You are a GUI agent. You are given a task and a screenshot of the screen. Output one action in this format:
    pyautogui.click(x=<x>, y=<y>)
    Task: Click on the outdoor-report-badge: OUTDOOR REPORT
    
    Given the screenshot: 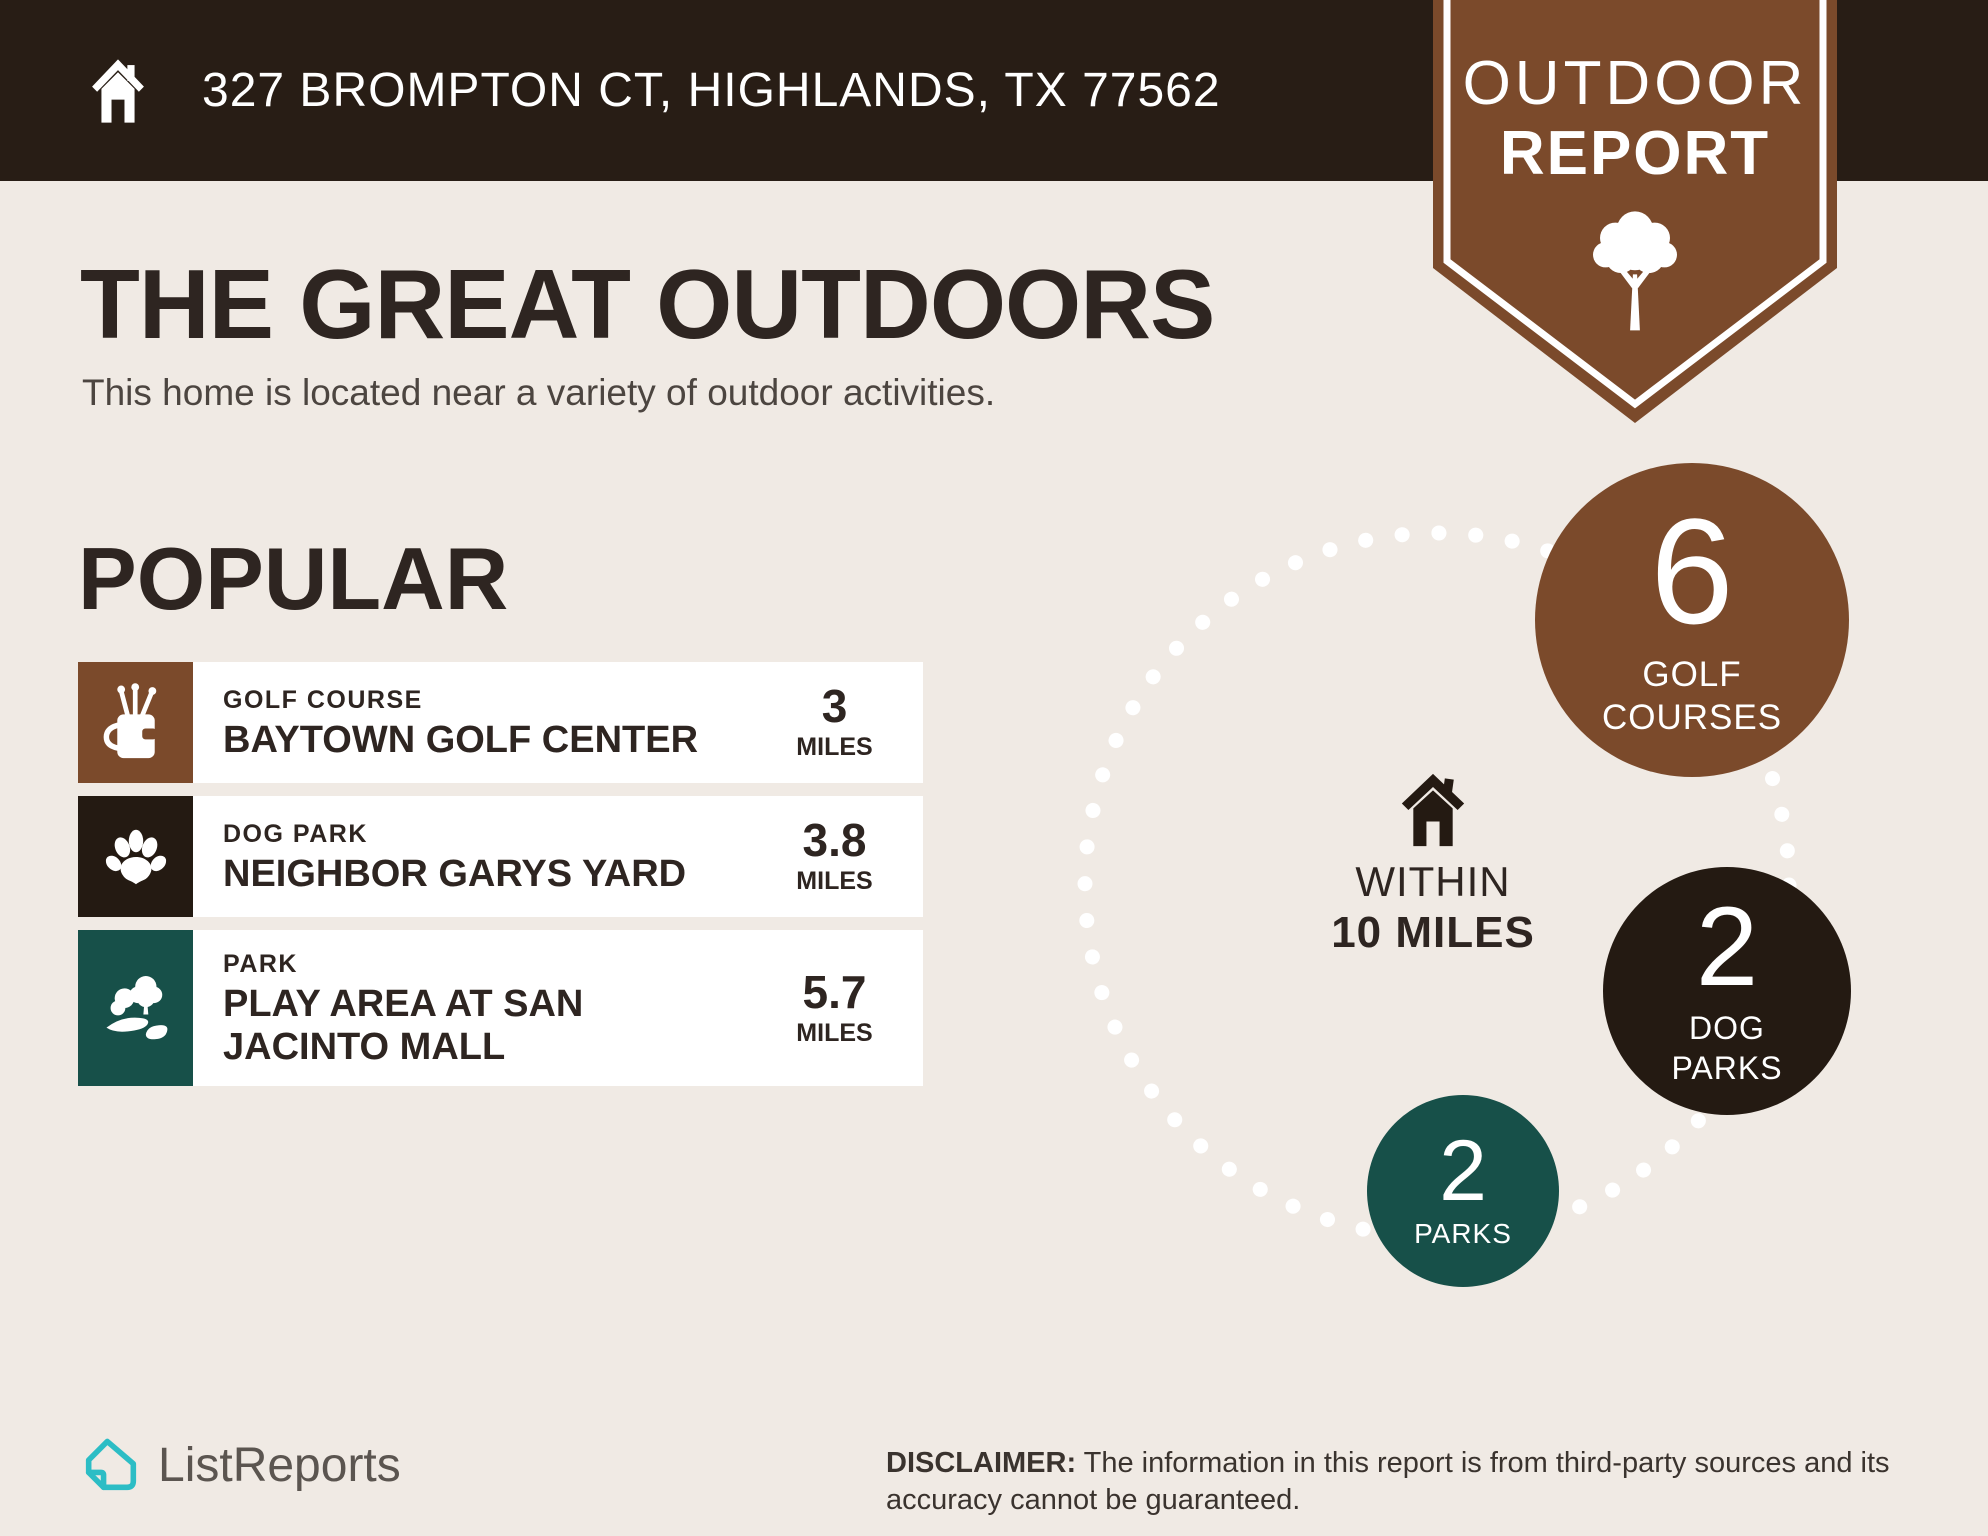 What is the action you would take?
    pyautogui.click(x=1635, y=211)
    